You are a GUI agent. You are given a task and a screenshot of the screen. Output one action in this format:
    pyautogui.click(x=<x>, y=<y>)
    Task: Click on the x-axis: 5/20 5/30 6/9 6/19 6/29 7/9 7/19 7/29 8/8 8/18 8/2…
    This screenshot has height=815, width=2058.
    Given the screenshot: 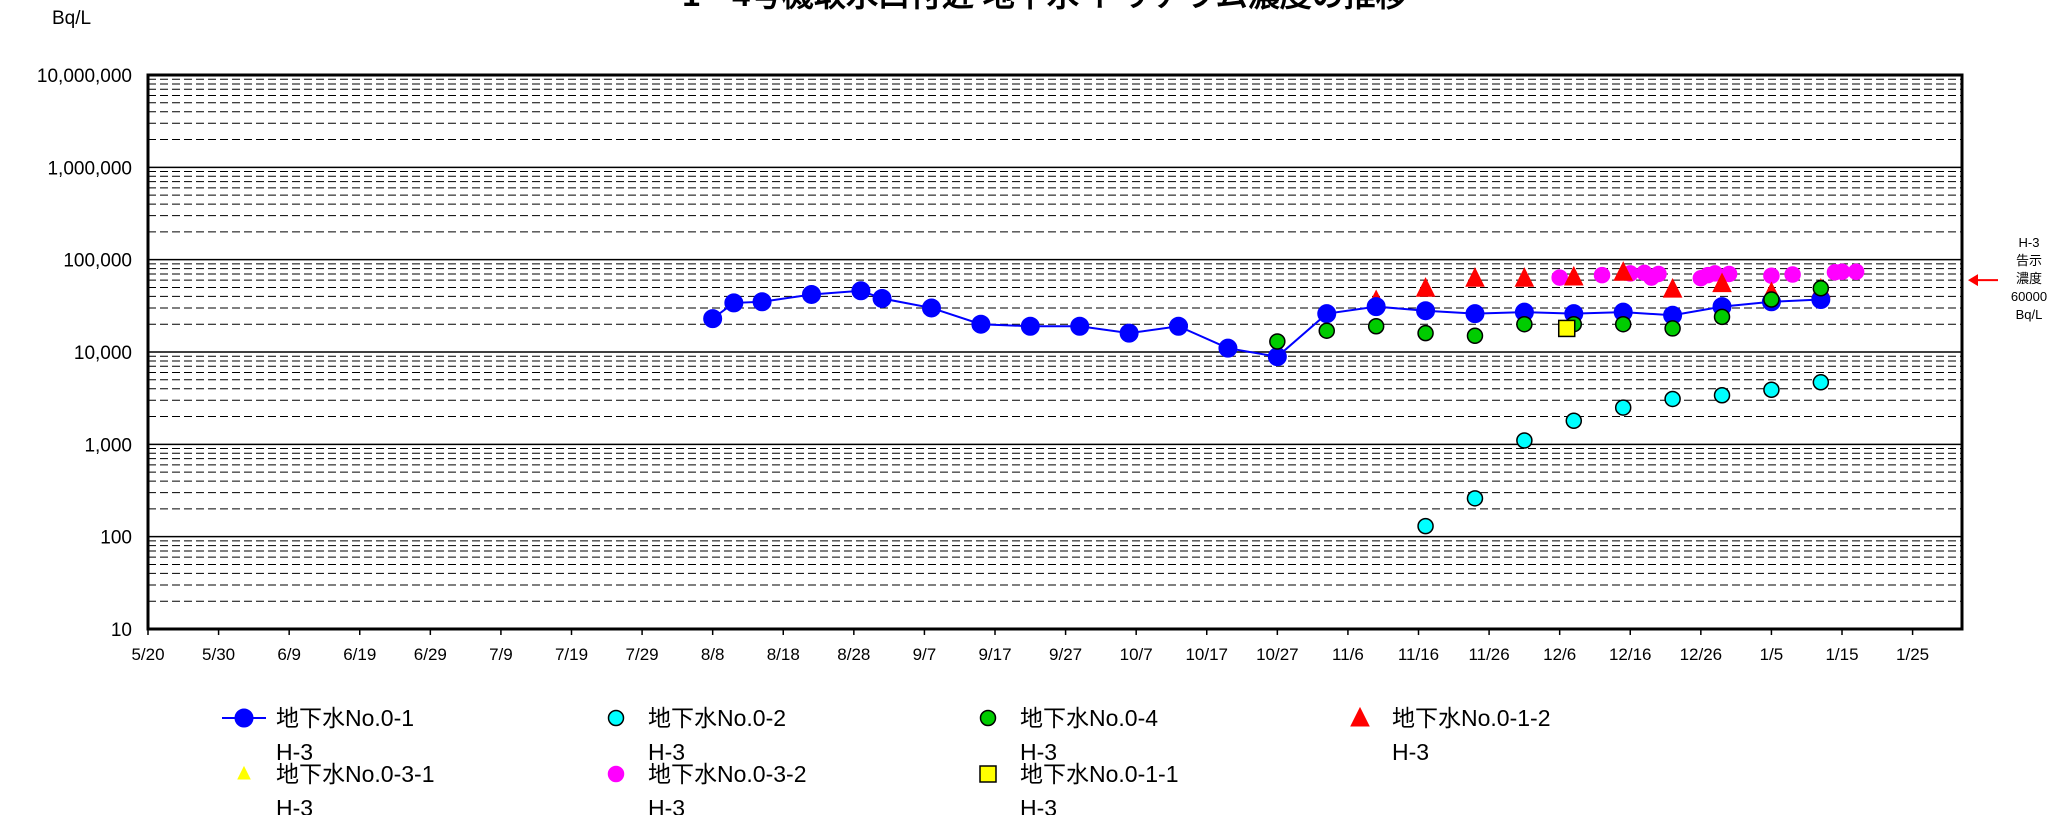 What is the action you would take?
    pyautogui.click(x=1030, y=646)
    